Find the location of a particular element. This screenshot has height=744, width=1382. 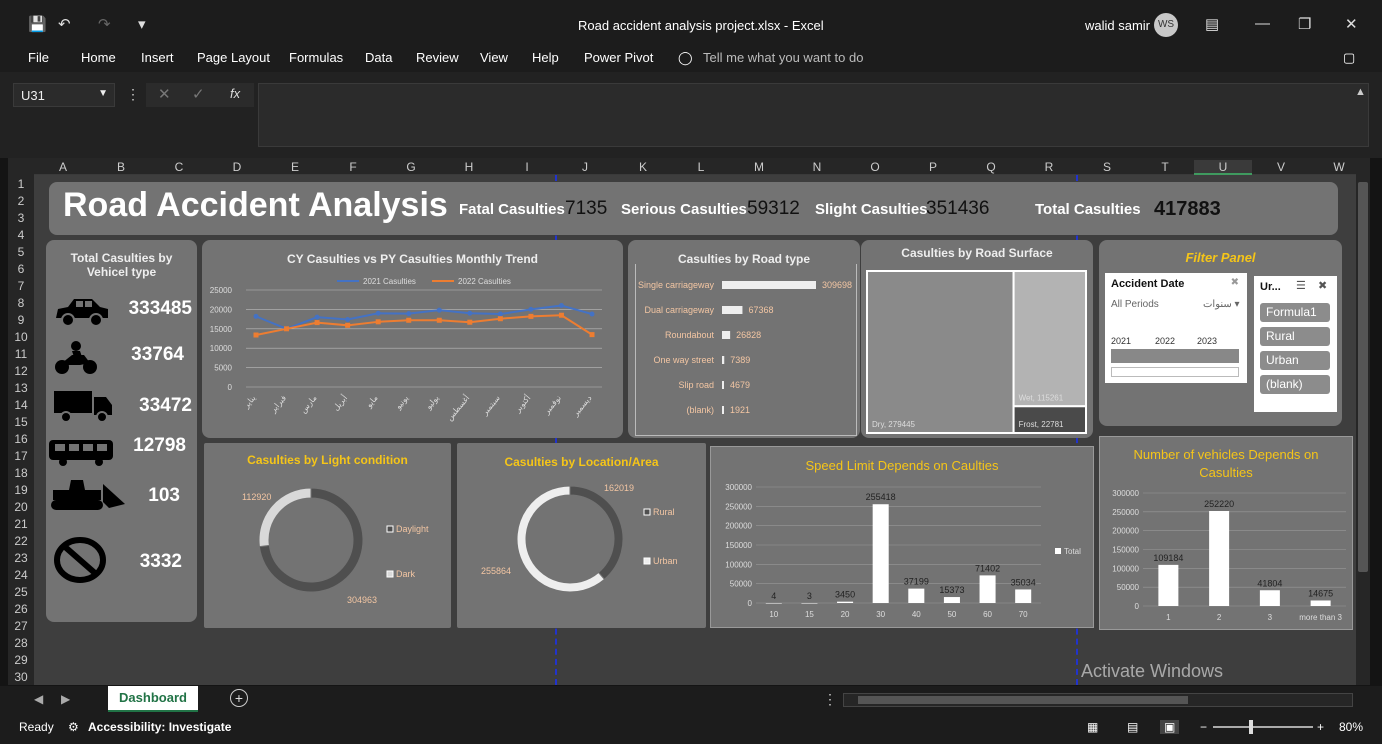

row-header: 4 is located at coordinates (21, 235).